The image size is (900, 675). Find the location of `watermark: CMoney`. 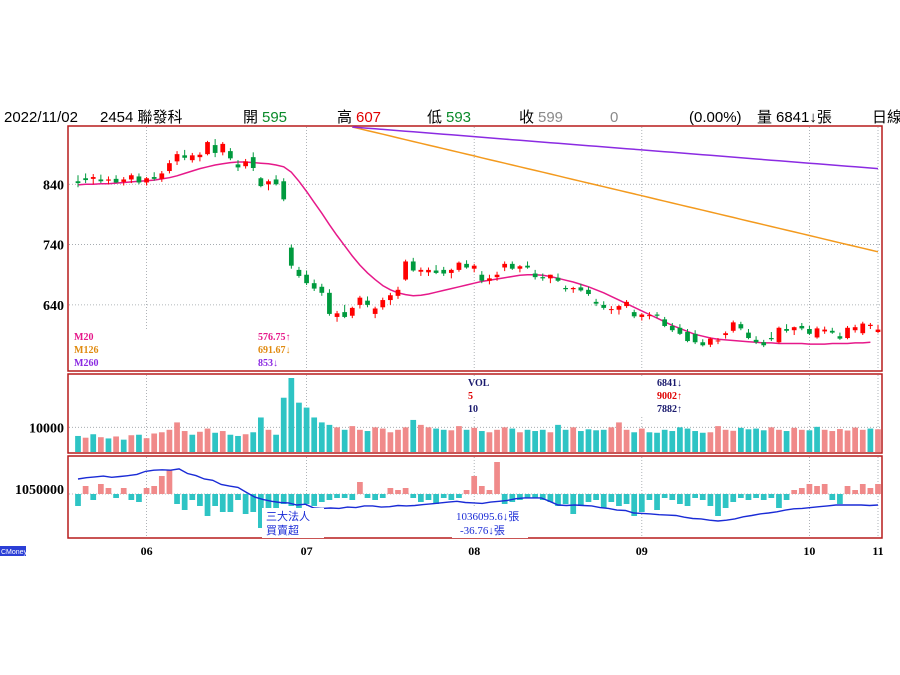

watermark: CMoney is located at coordinates (14, 552).